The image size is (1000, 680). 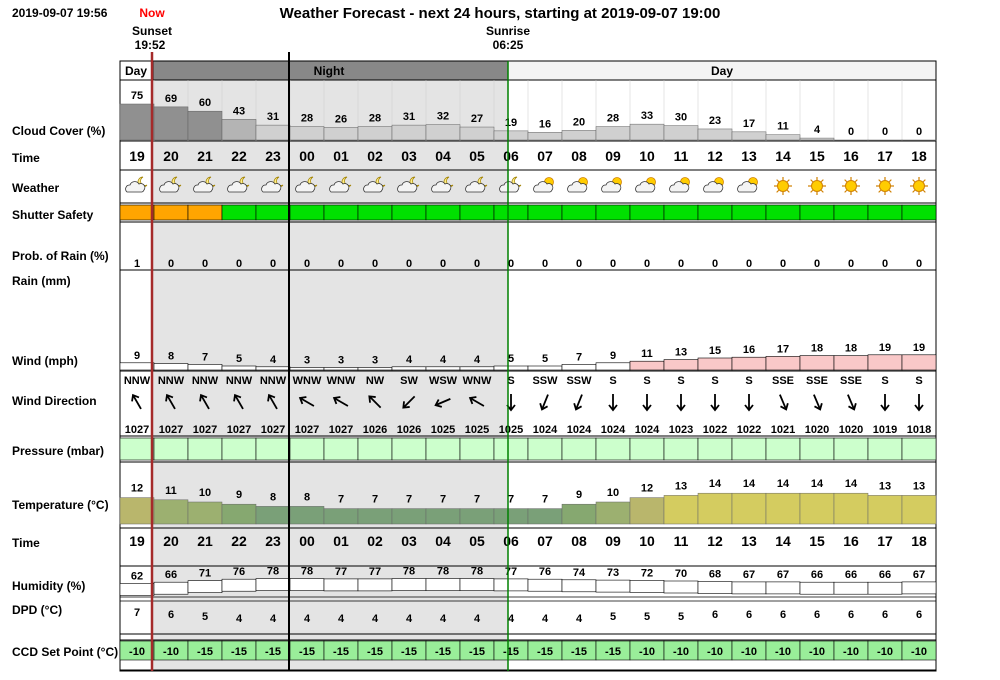 What do you see at coordinates (408, 184) in the screenshot?
I see `weather-icon-partly-cloudy-night` at bounding box center [408, 184].